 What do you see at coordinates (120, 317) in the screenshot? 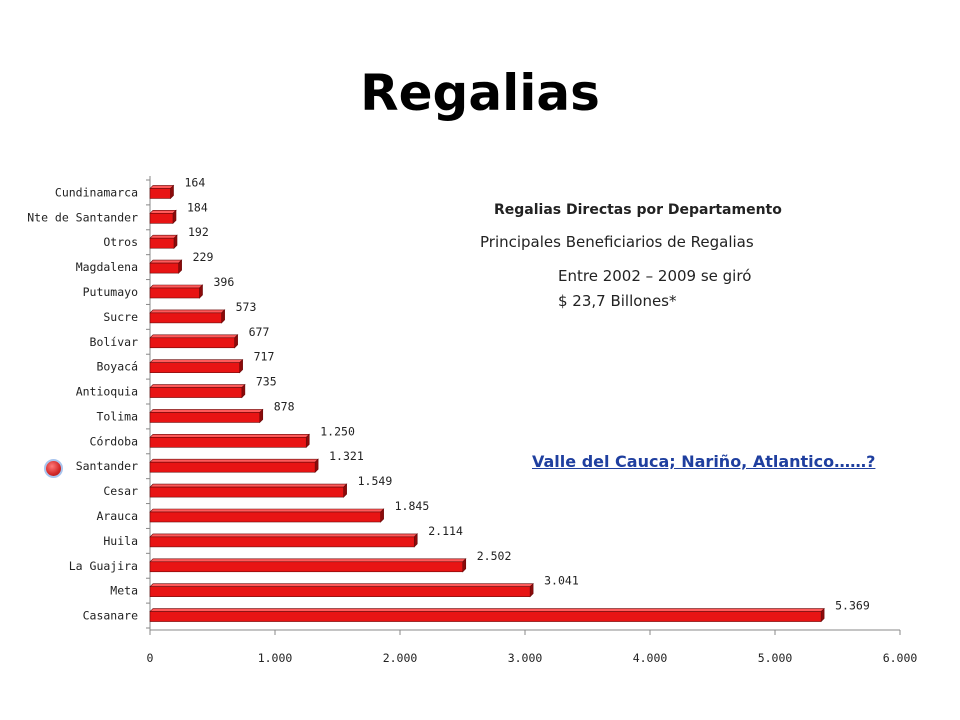
I see `category-label: Sucre` at bounding box center [120, 317].